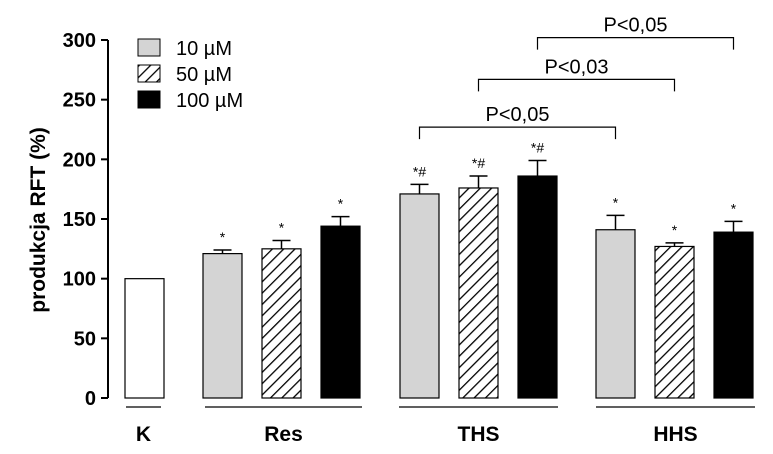 The image size is (773, 454). I want to click on y-tick-label: 200, so click(79, 160).